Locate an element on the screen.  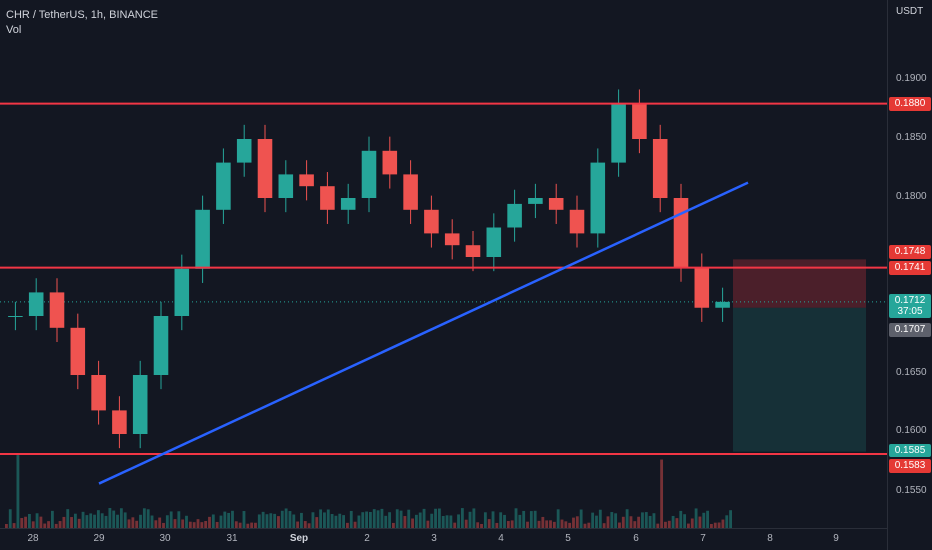
level-tag-bottom: 0.1583 is located at coordinates (910, 466).